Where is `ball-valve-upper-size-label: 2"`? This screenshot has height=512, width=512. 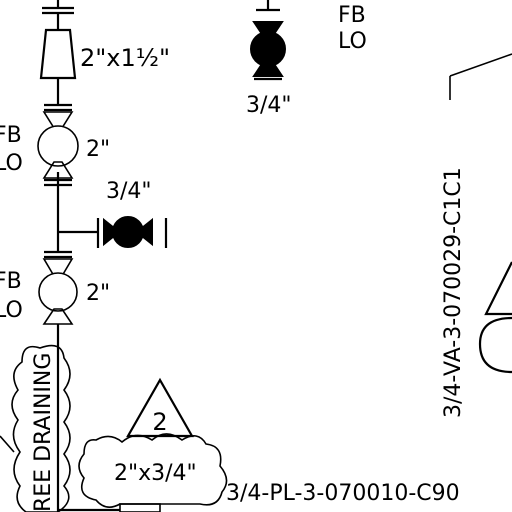 ball-valve-upper-size-label: 2" is located at coordinates (98, 149).